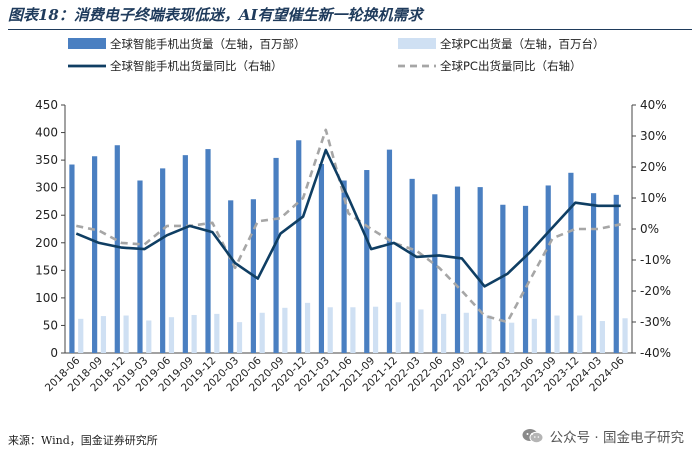 The height and width of the screenshot is (455, 700). I want to click on left-tick-label: 350, so click(46, 160).